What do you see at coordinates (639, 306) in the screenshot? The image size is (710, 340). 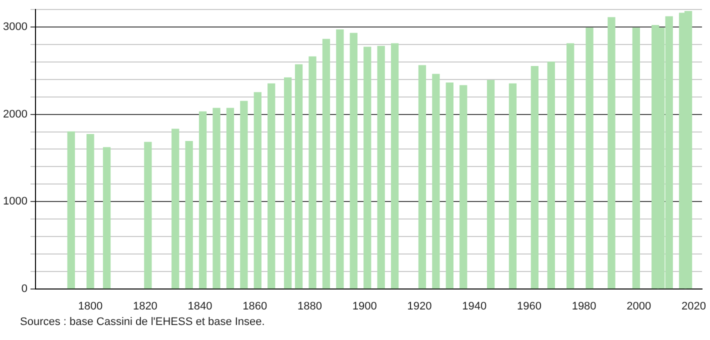 I see `x-tick-label: 2000` at bounding box center [639, 306].